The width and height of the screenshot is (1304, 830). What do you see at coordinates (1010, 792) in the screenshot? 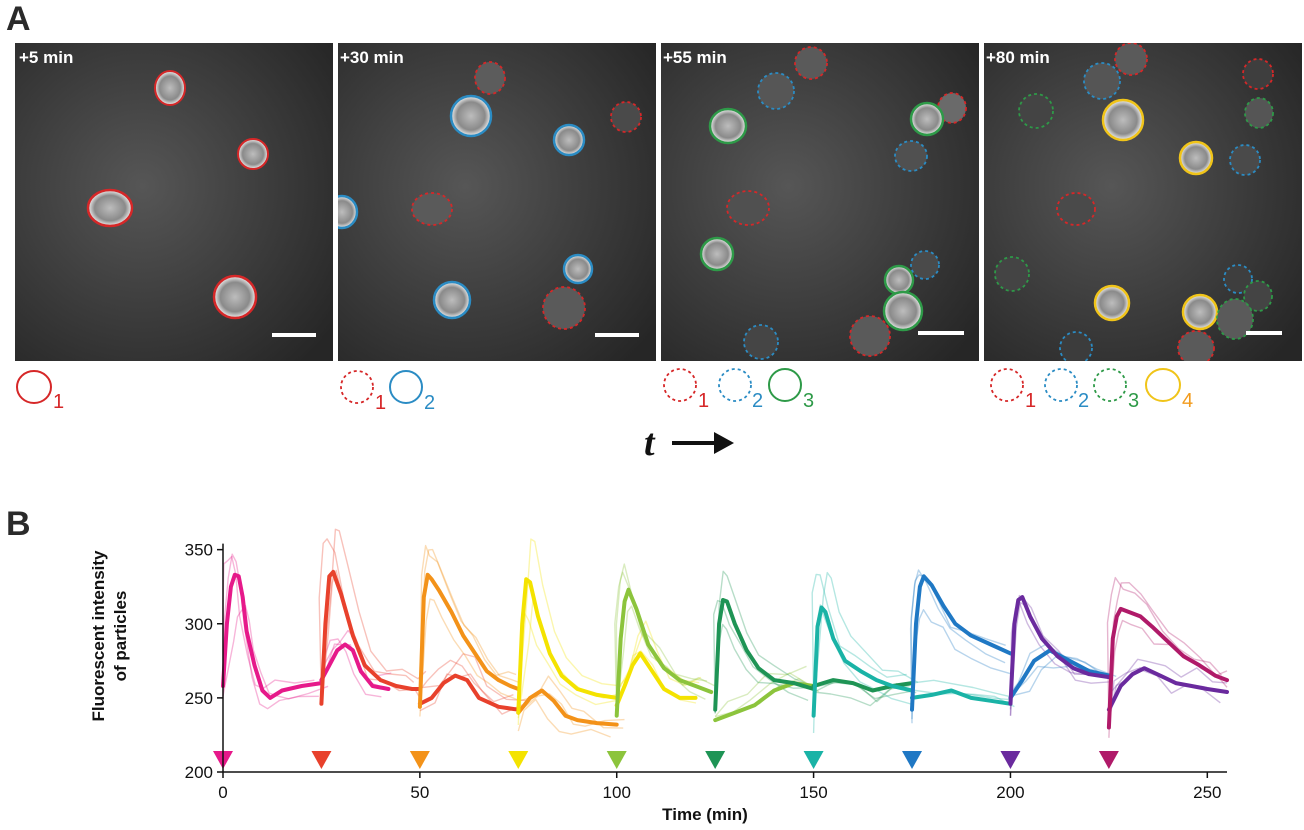
I see `x-tick-label: 200` at bounding box center [1010, 792].